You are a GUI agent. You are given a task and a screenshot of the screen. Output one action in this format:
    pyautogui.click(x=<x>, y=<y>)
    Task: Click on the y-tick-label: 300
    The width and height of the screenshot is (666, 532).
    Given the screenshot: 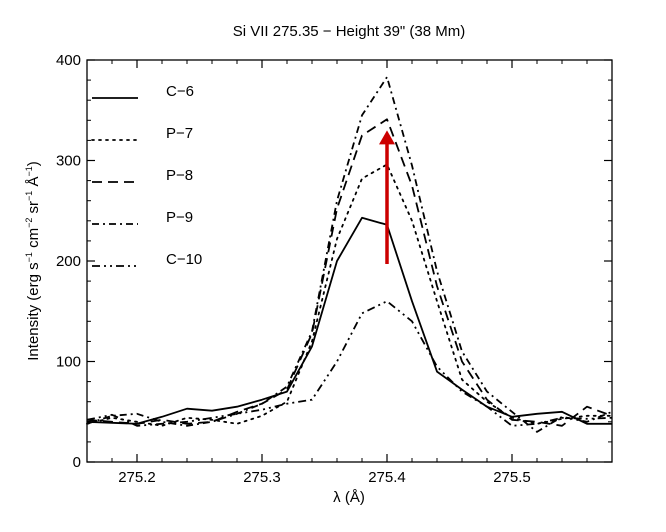 What is the action you would take?
    pyautogui.click(x=68, y=161)
    